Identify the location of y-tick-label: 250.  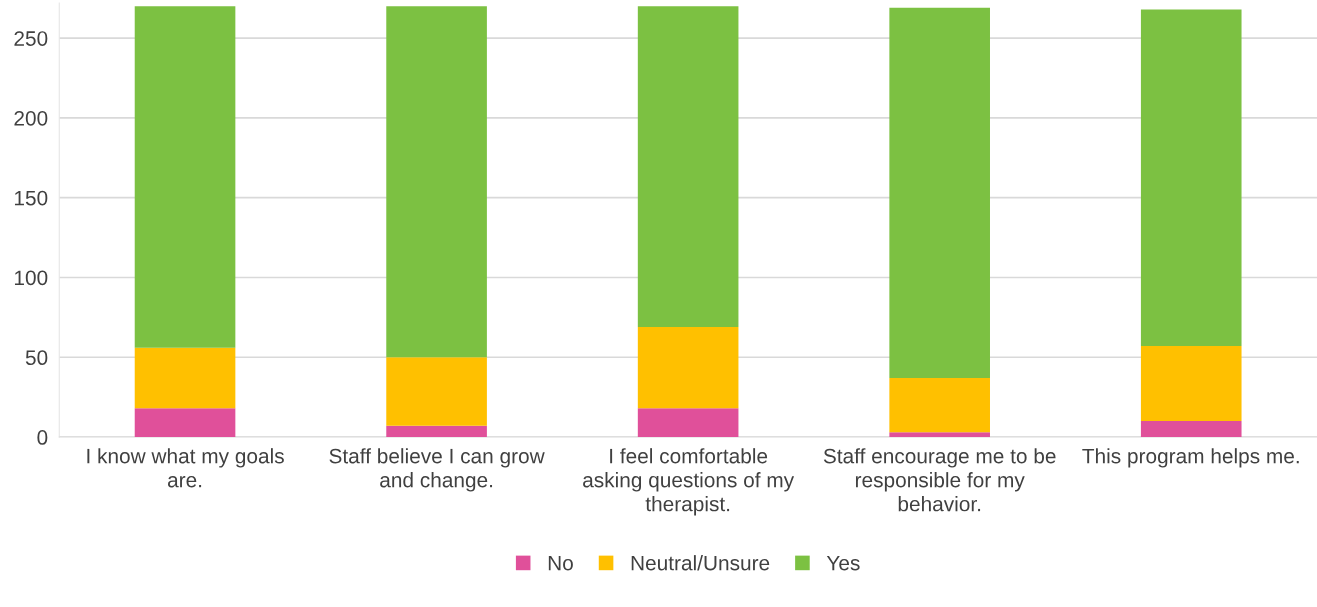
(31, 38).